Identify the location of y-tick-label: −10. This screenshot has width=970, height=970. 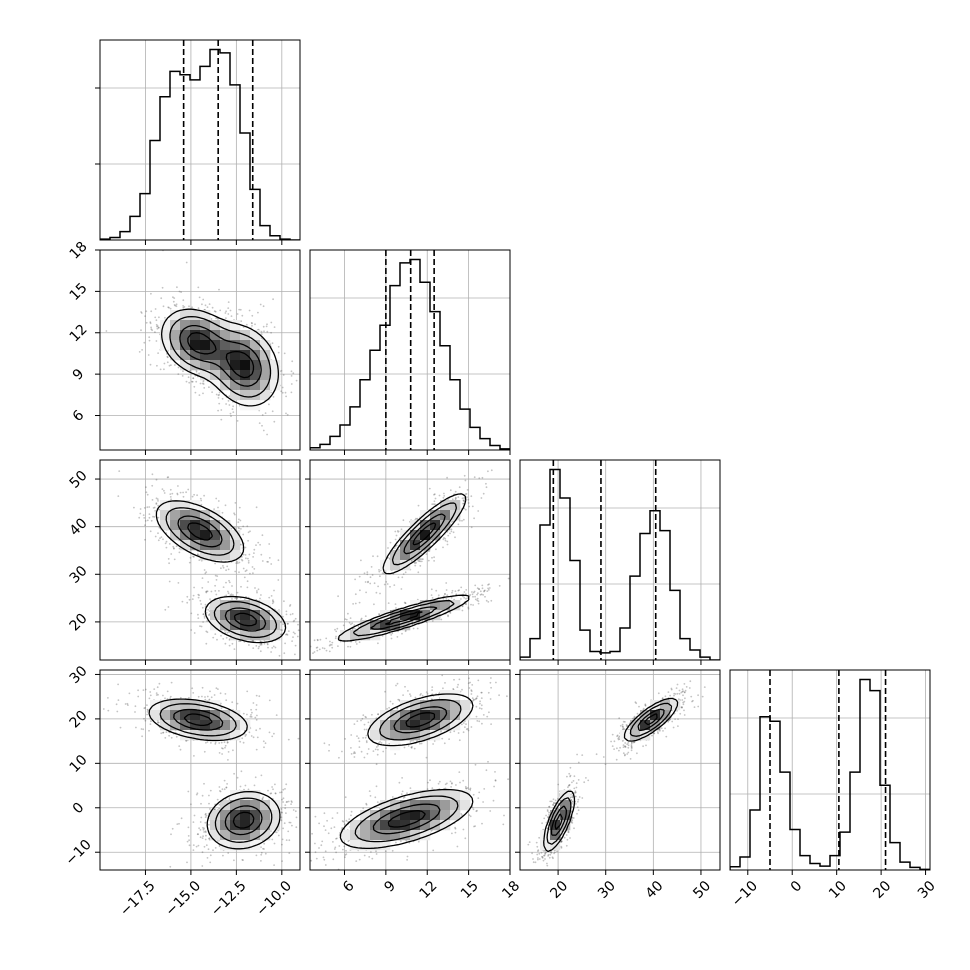
(79, 853).